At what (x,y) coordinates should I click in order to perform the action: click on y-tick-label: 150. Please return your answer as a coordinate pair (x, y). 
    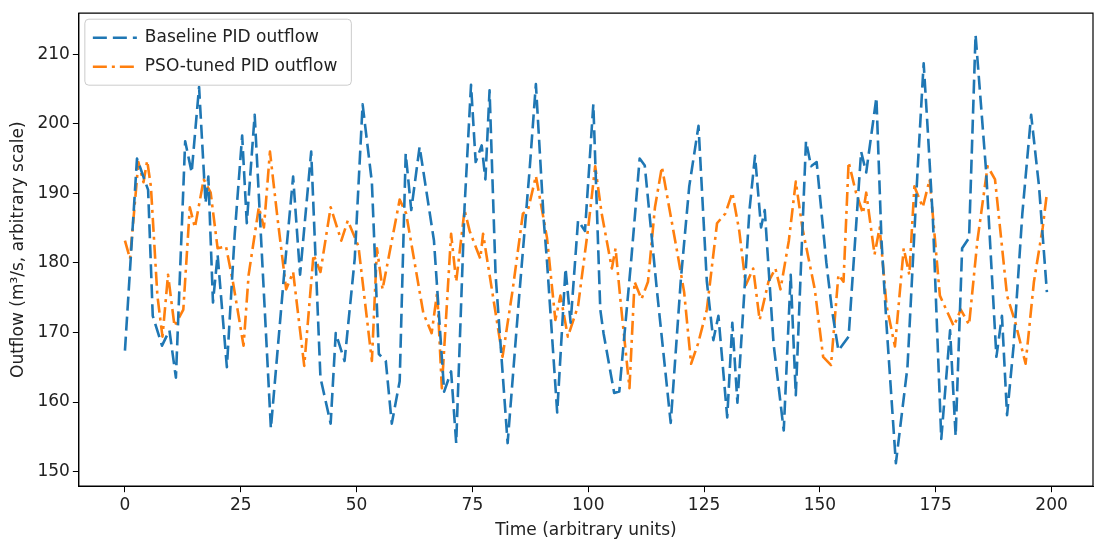
    Looking at the image, I should click on (53, 470).